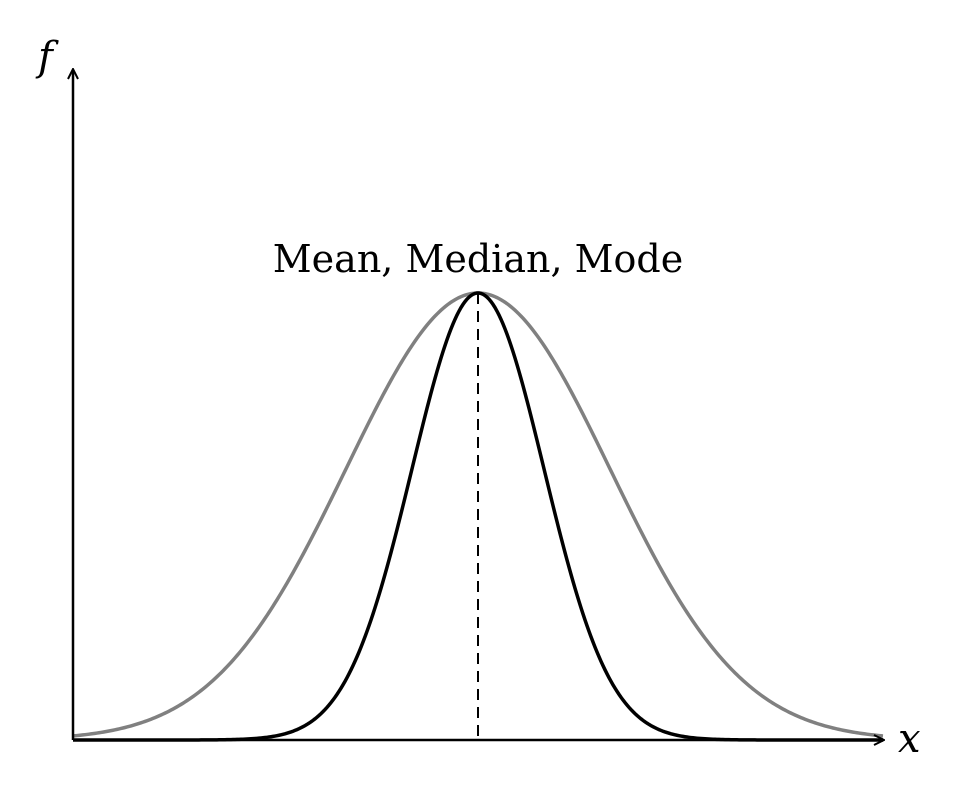 This screenshot has width=961, height=787. What do you see at coordinates (909, 739) in the screenshot?
I see `x-axis-label: x` at bounding box center [909, 739].